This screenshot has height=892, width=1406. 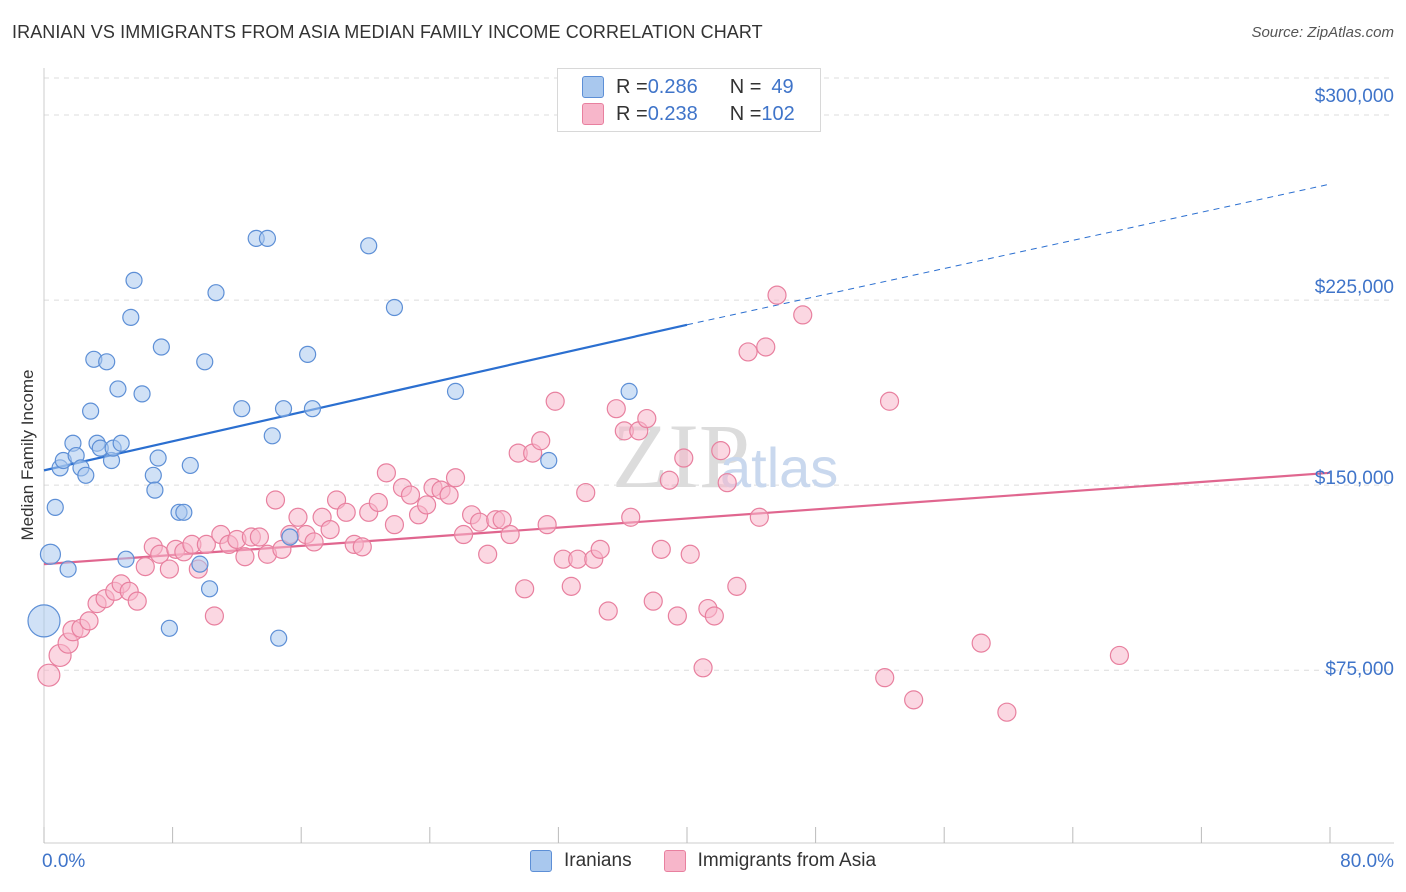 What do you see at coordinates (782, 86) in the screenshot?
I see `n-value: 49` at bounding box center [782, 86].